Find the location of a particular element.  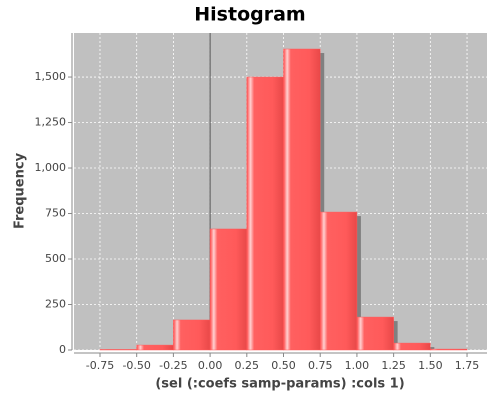

y-tick-label: 1,000 is located at coordinates (51, 167).